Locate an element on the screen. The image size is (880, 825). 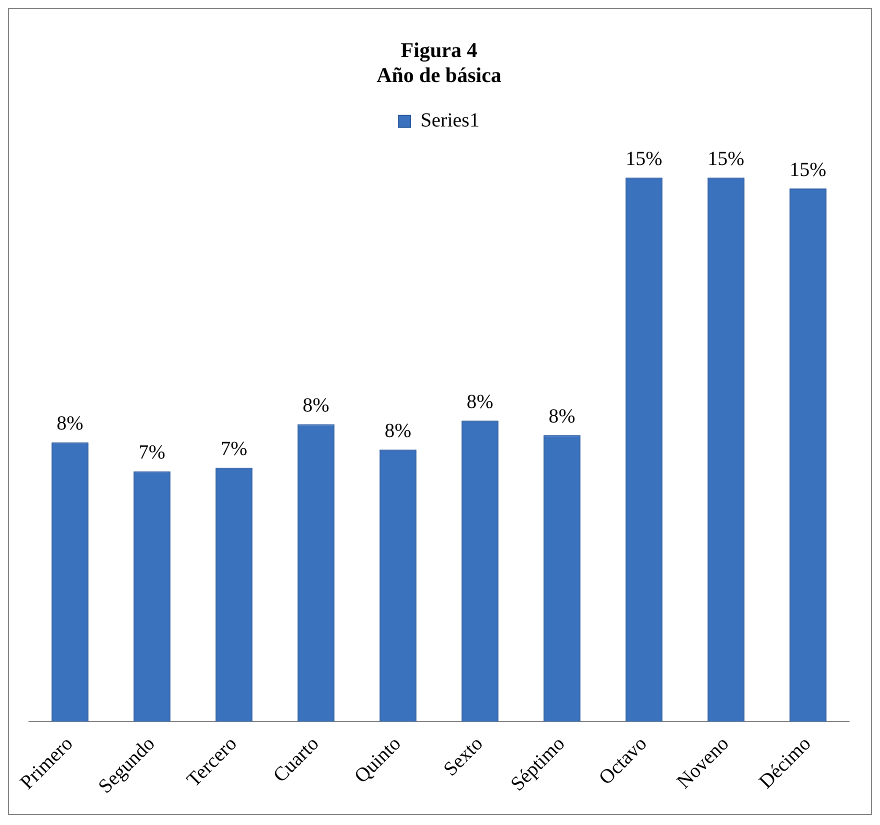
chart-title: Figura 4 Año de básica is located at coordinates (439, 63).